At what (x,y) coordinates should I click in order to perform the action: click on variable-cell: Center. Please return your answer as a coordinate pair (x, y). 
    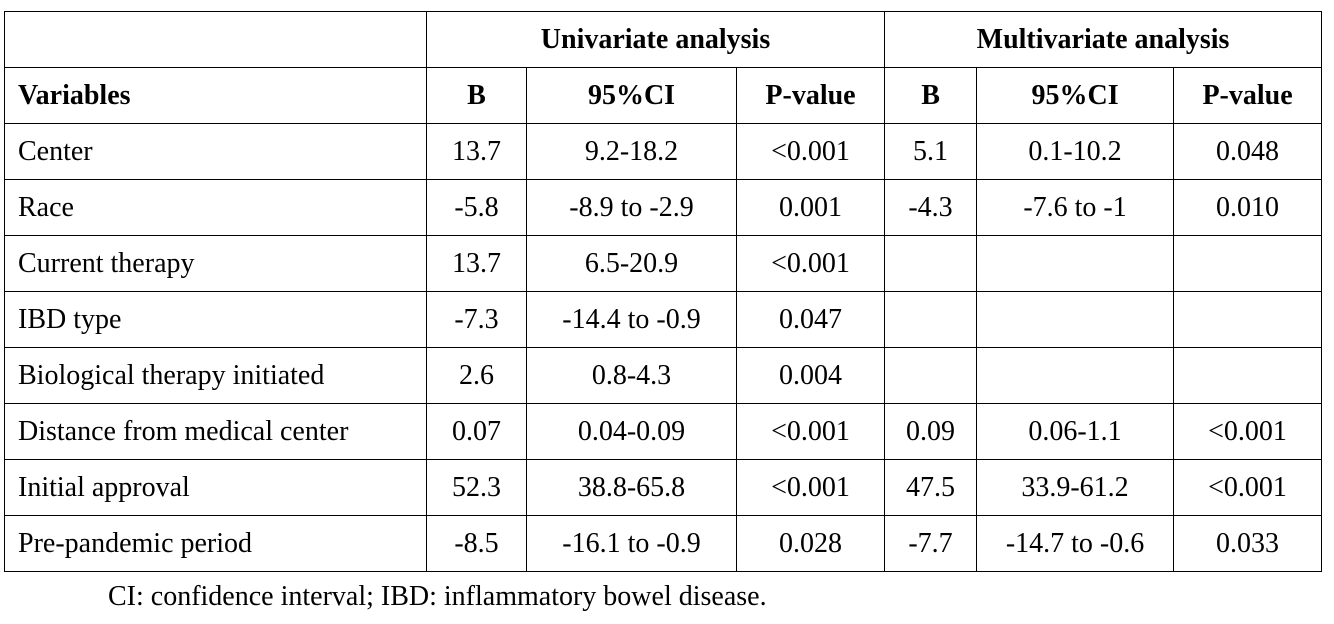
    Looking at the image, I should click on (215, 151).